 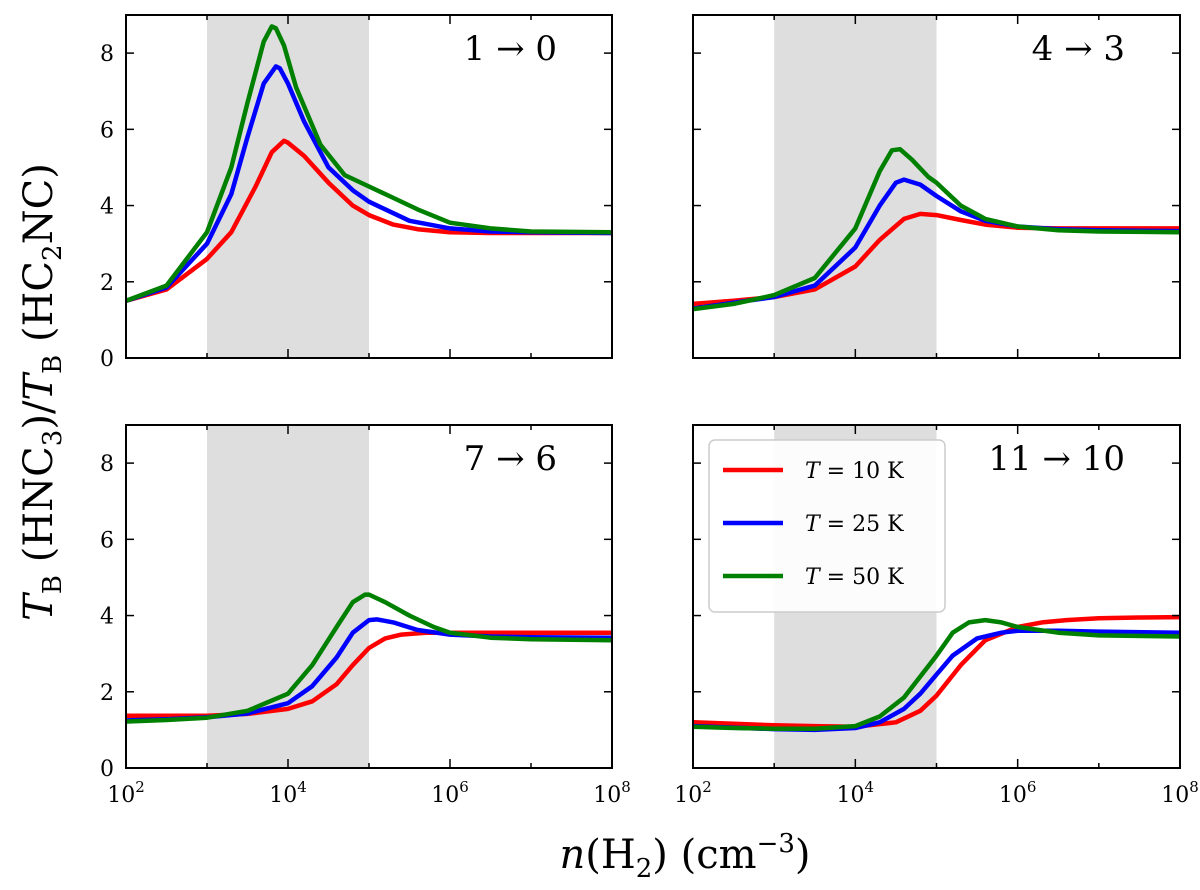 I want to click on legend: T = 10 K T = 25 K T = 50 K, so click(x=827, y=526).